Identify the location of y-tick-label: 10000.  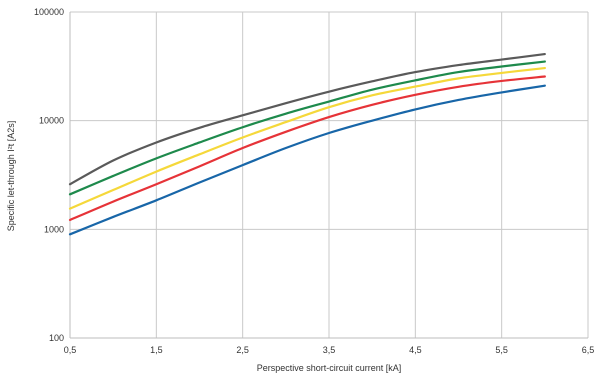
(51, 121).